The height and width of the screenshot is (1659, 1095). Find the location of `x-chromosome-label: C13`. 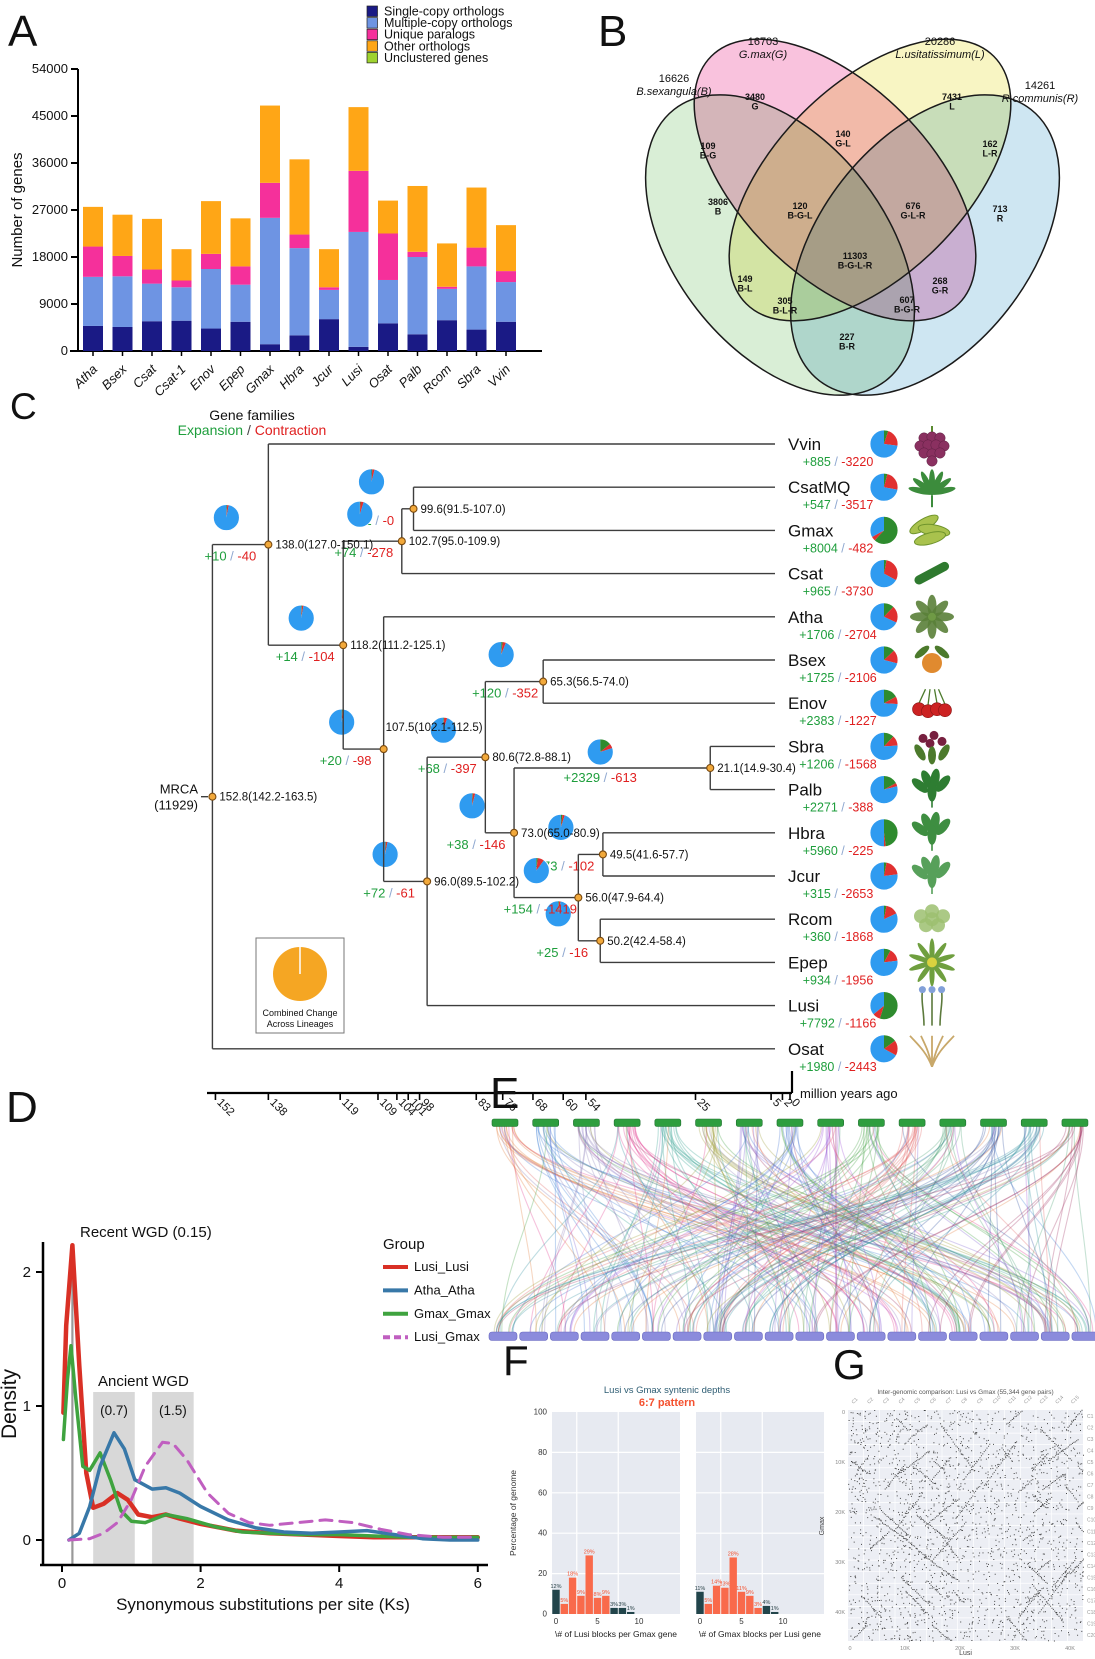

x-chromosome-label: C13 is located at coordinates (1044, 1400).